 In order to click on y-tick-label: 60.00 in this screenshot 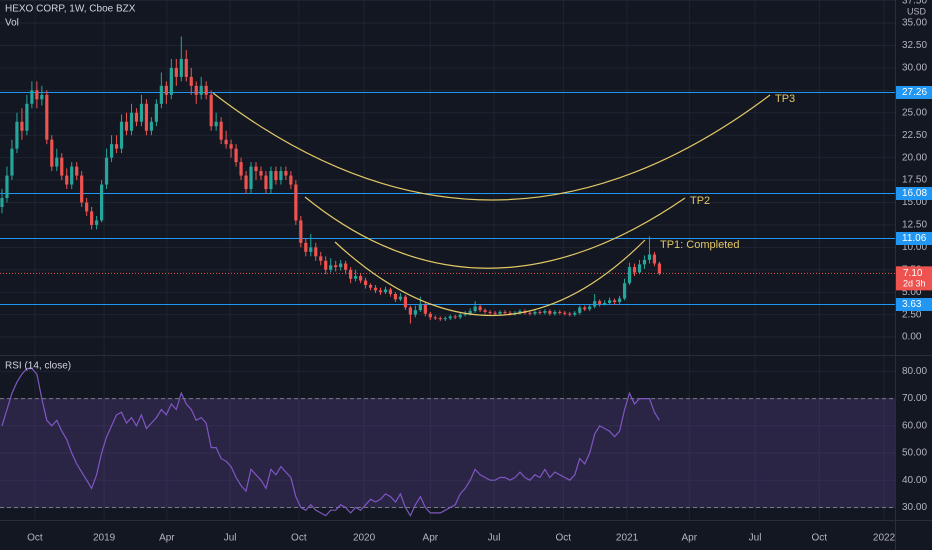, I will do `click(914, 425)`.